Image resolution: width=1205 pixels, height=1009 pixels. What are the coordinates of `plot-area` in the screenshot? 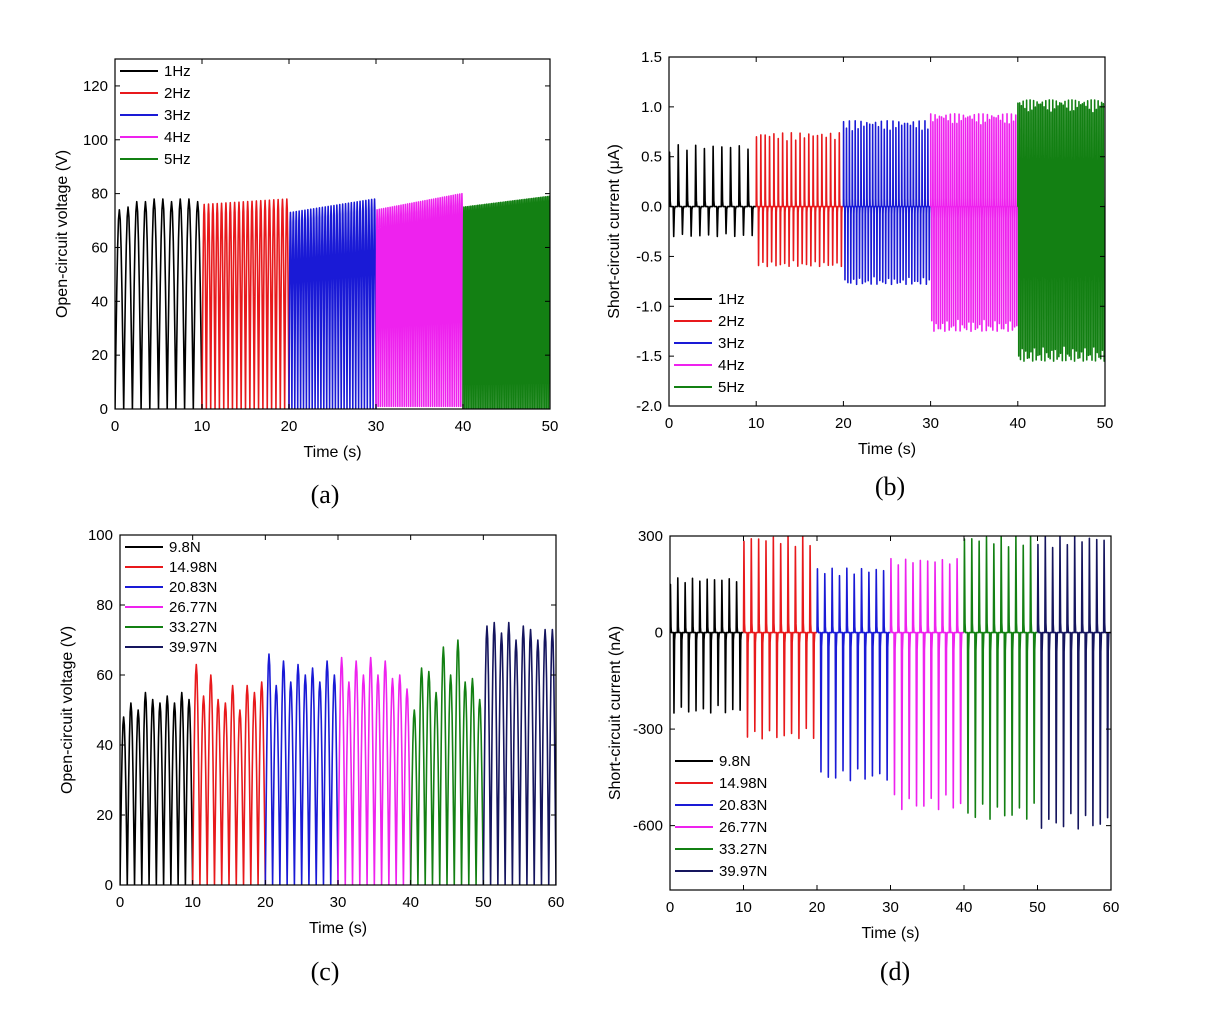 It's located at (887, 230).